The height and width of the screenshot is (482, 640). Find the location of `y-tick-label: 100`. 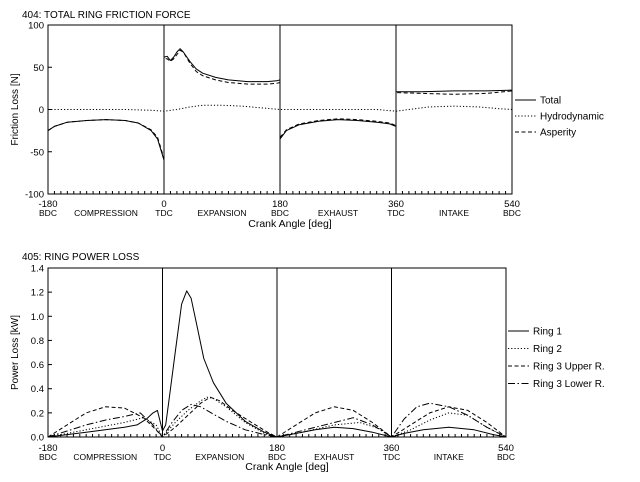

y-tick-label: 100 is located at coordinates (36, 26).